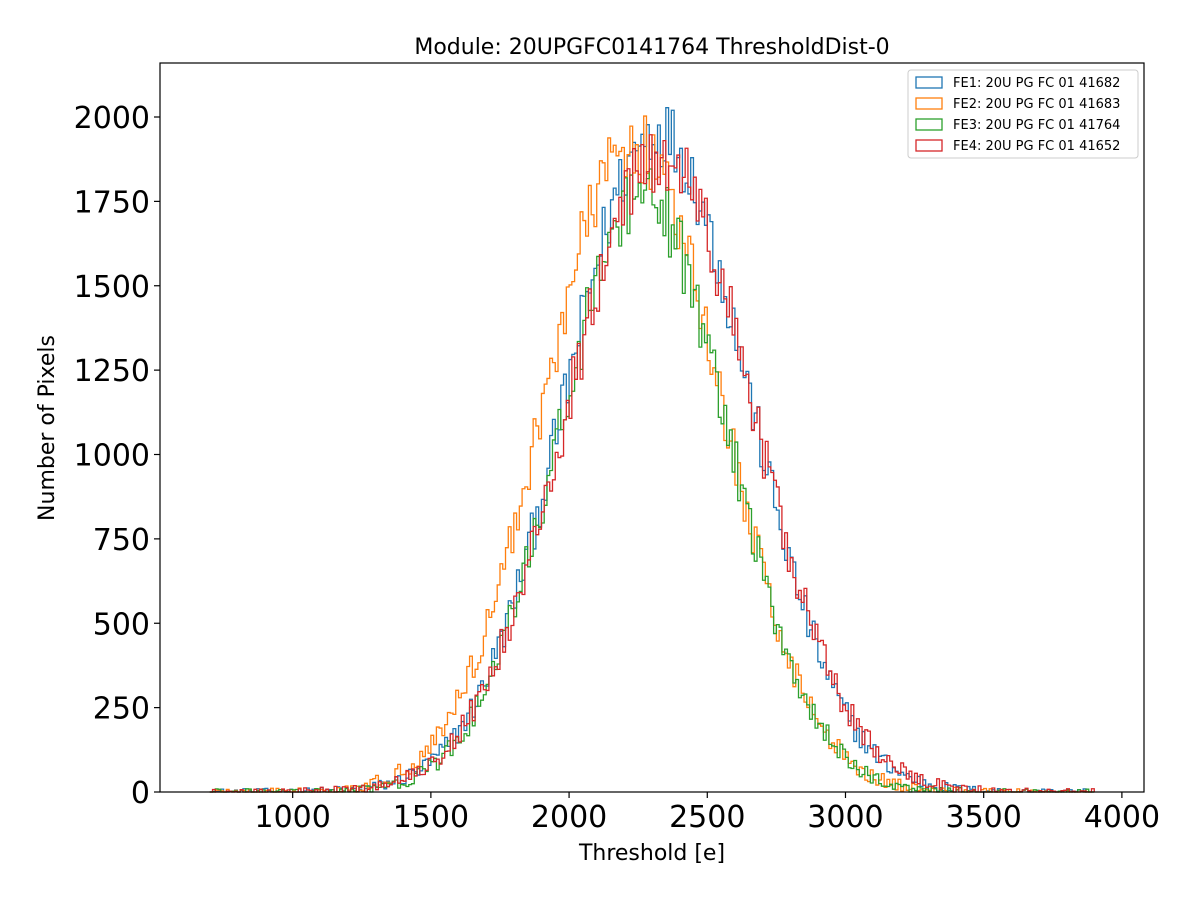  I want to click on x-tick-label: 1500, so click(431, 817).